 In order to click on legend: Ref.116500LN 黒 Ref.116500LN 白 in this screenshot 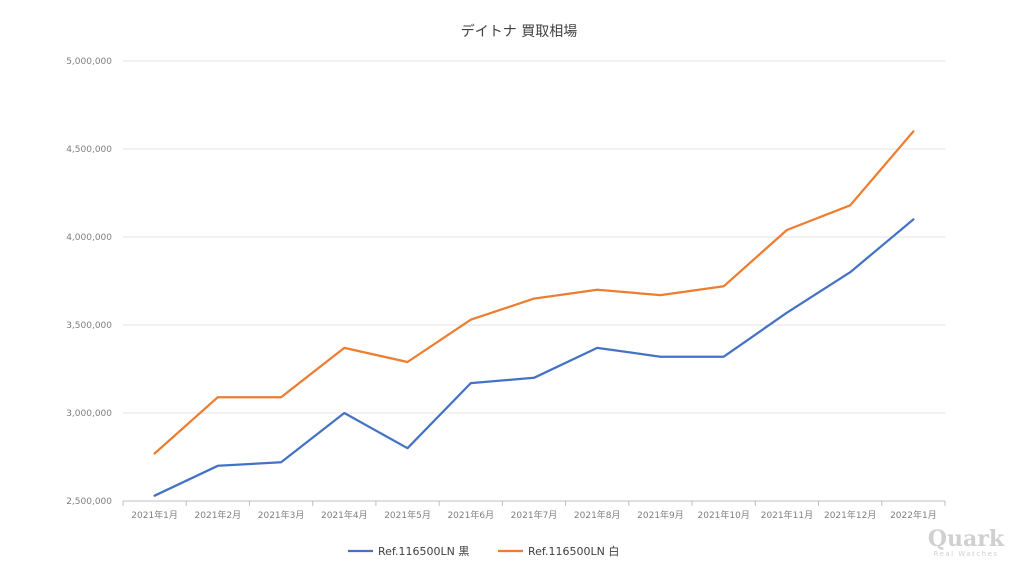, I will do `click(483, 551)`.